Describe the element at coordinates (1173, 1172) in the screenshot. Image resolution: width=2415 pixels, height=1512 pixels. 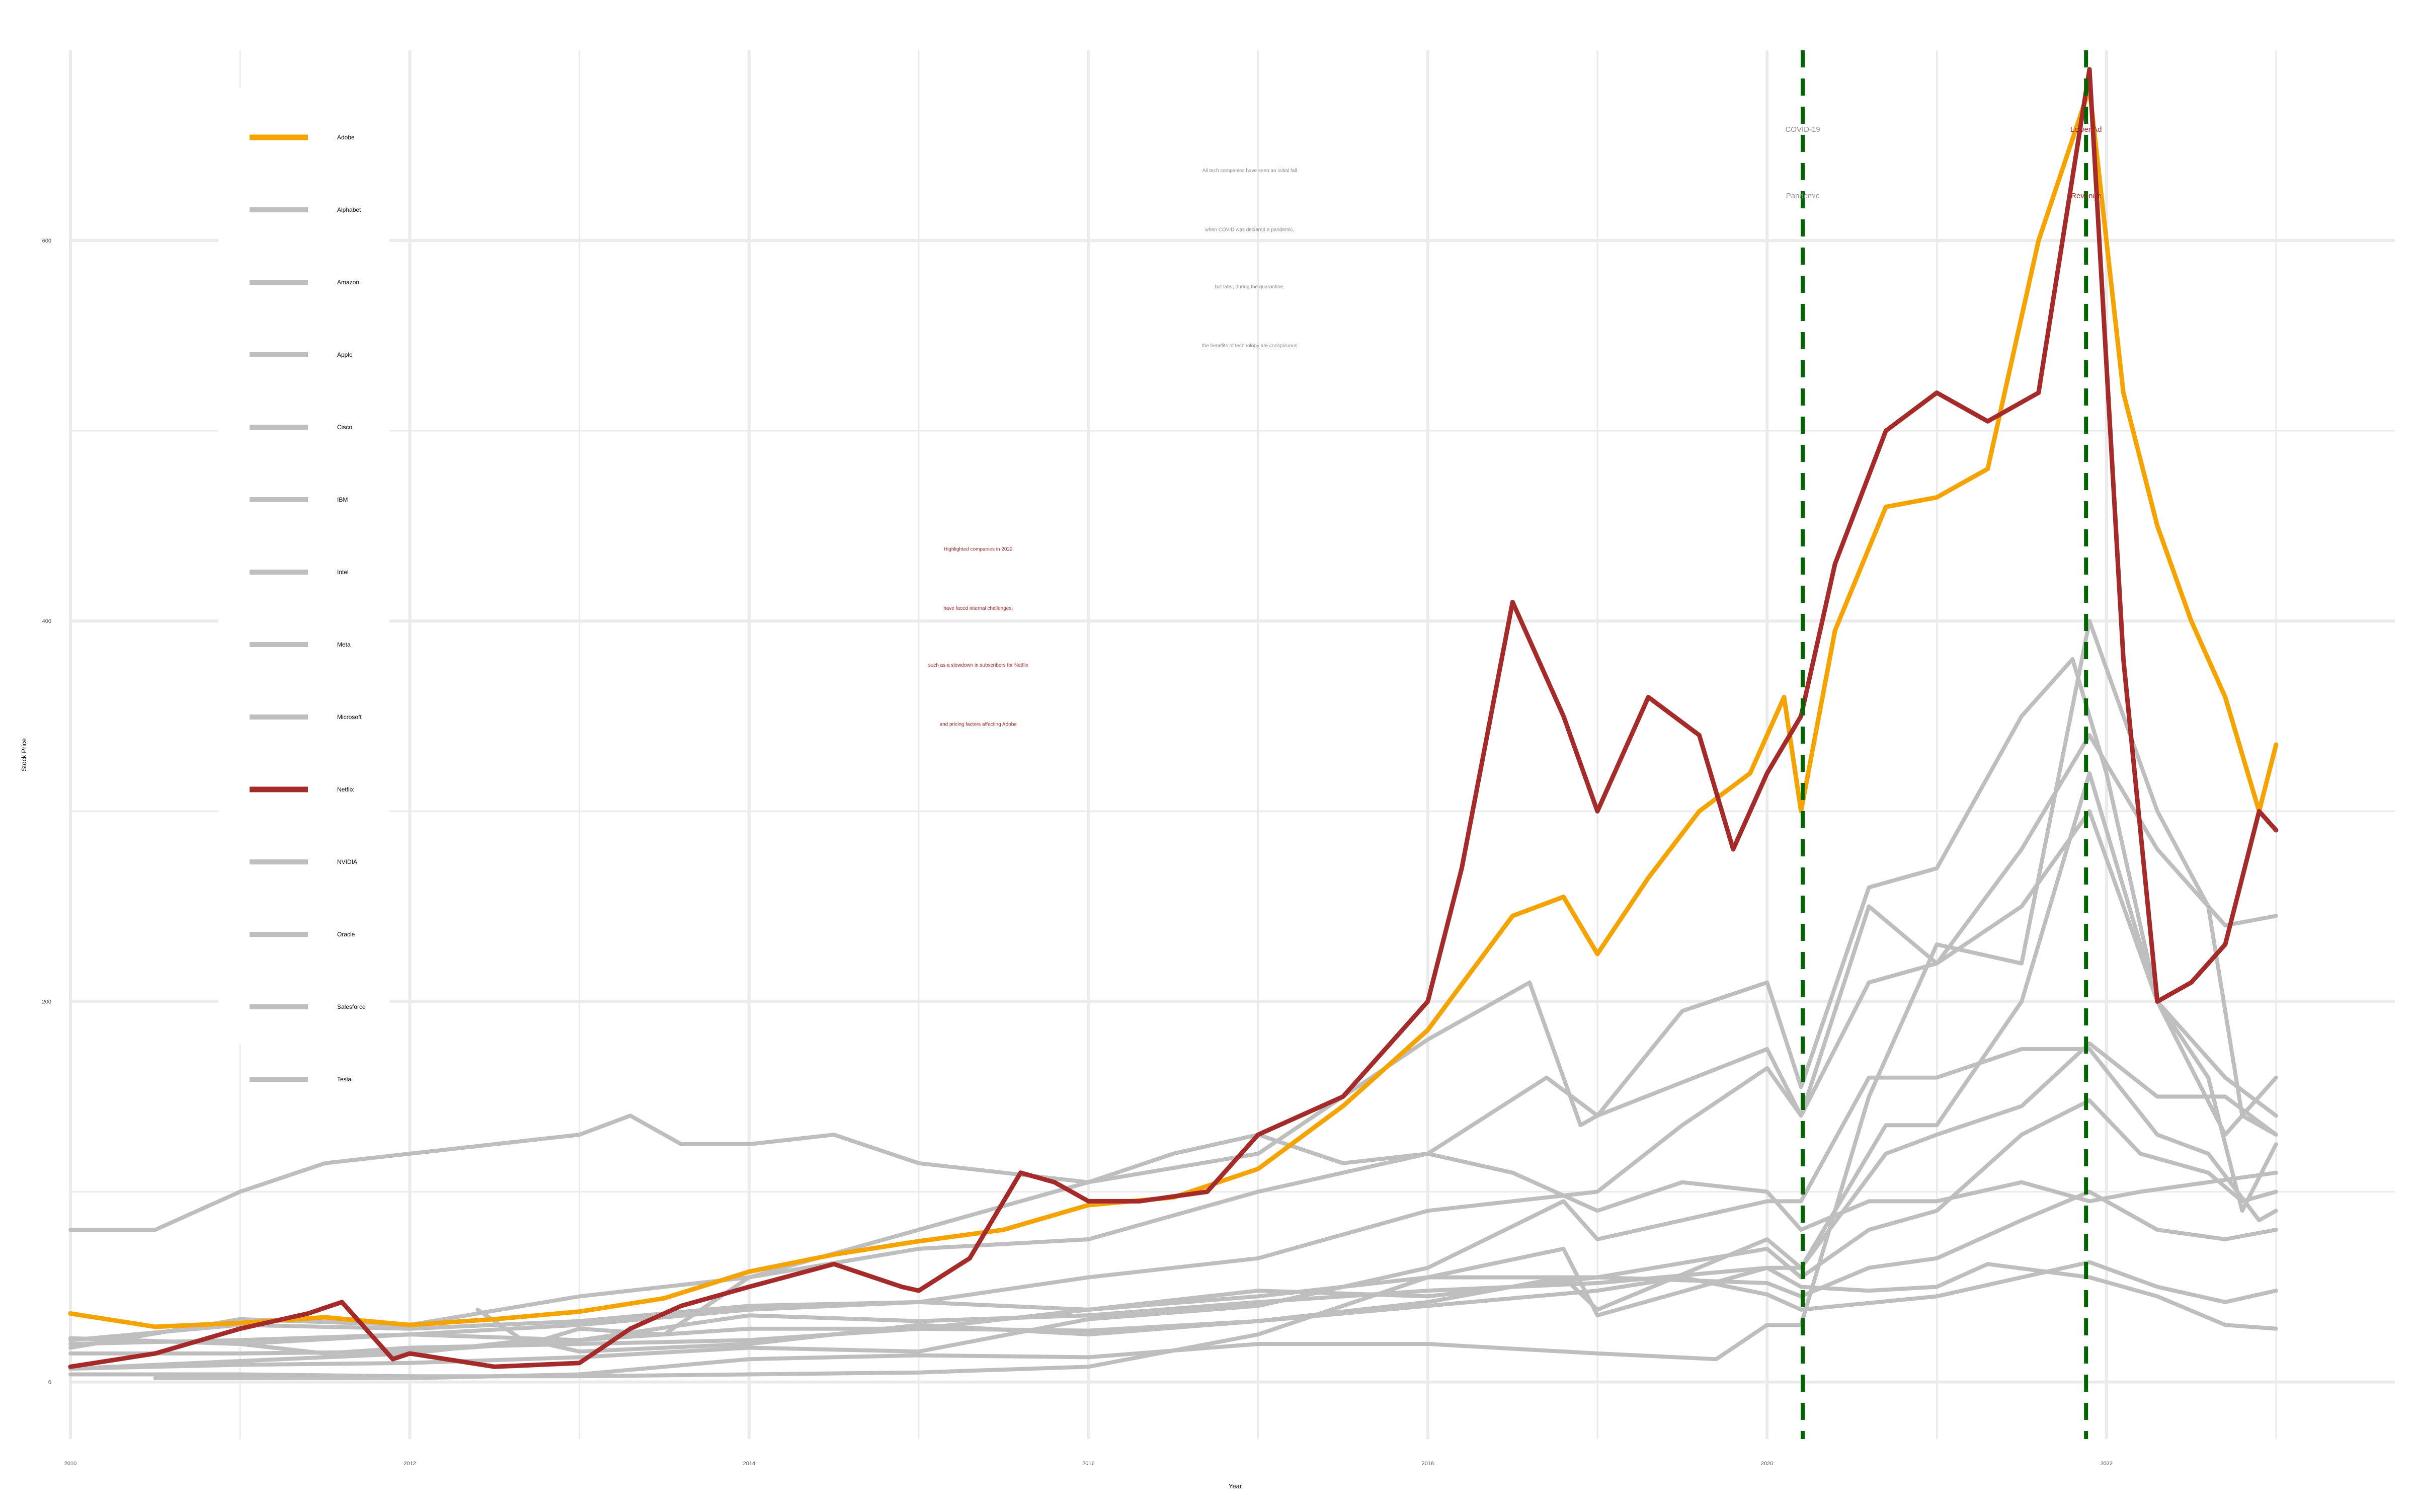
I see `series-line-ibm` at that location.